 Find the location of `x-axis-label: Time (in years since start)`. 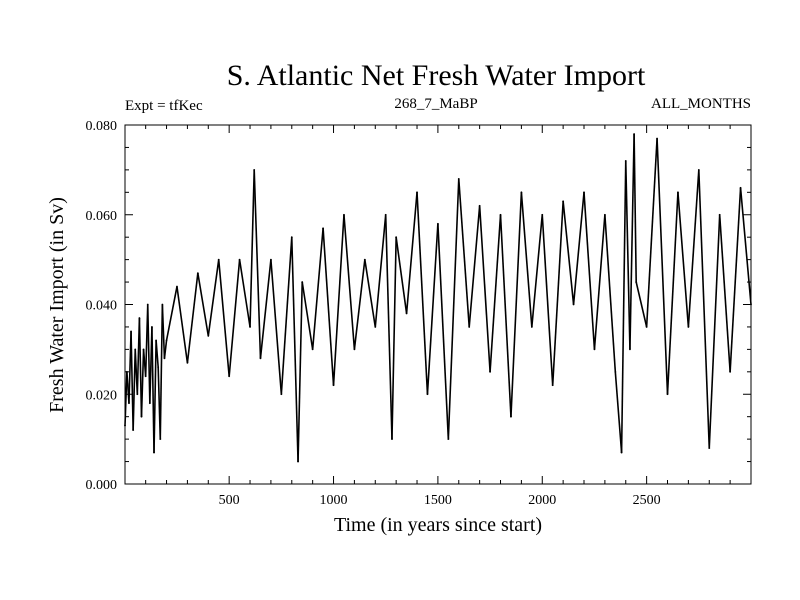

x-axis-label: Time (in years since start) is located at coordinates (438, 525).